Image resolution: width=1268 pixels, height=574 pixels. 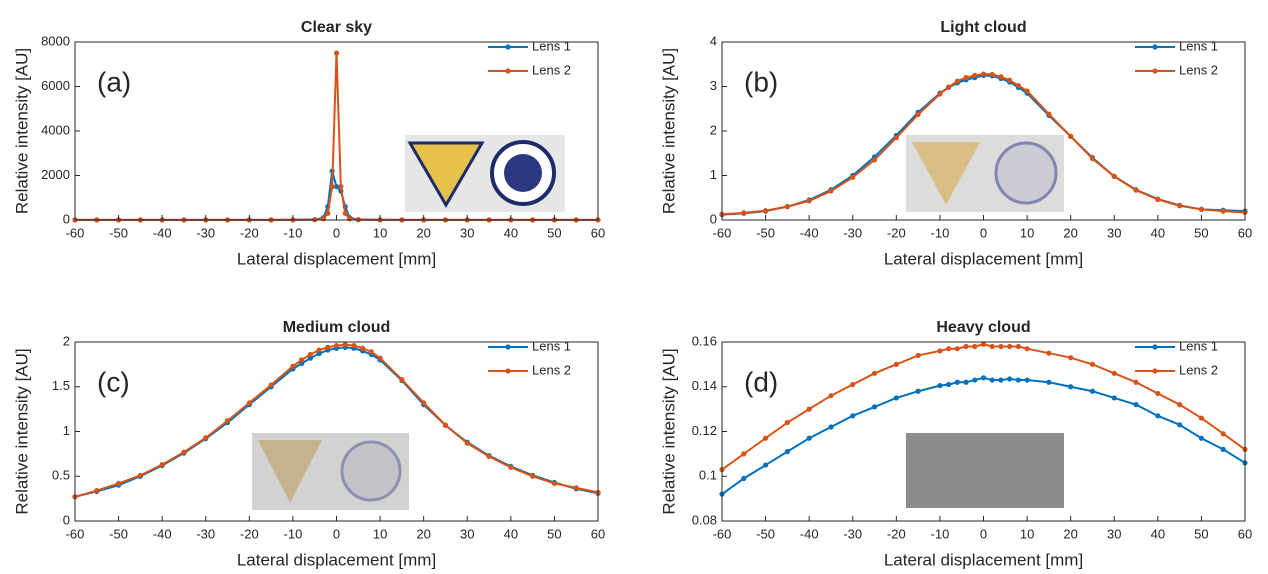 What do you see at coordinates (985, 470) in the screenshot?
I see `photo-d` at bounding box center [985, 470].